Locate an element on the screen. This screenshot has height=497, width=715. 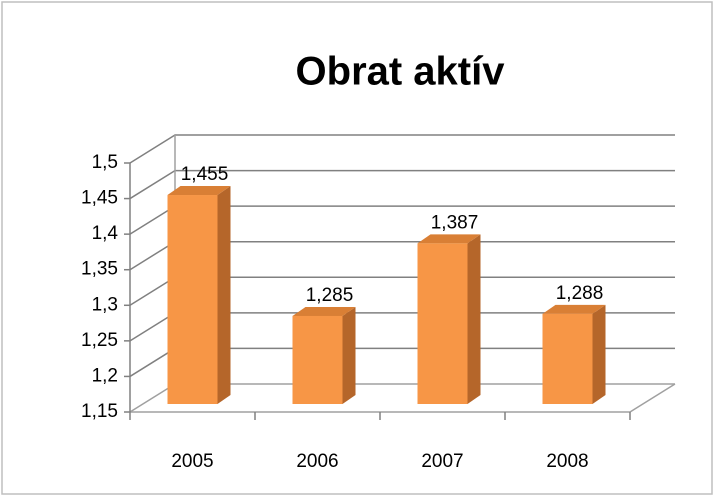
x-tick-label: 2008 is located at coordinates (567, 461).